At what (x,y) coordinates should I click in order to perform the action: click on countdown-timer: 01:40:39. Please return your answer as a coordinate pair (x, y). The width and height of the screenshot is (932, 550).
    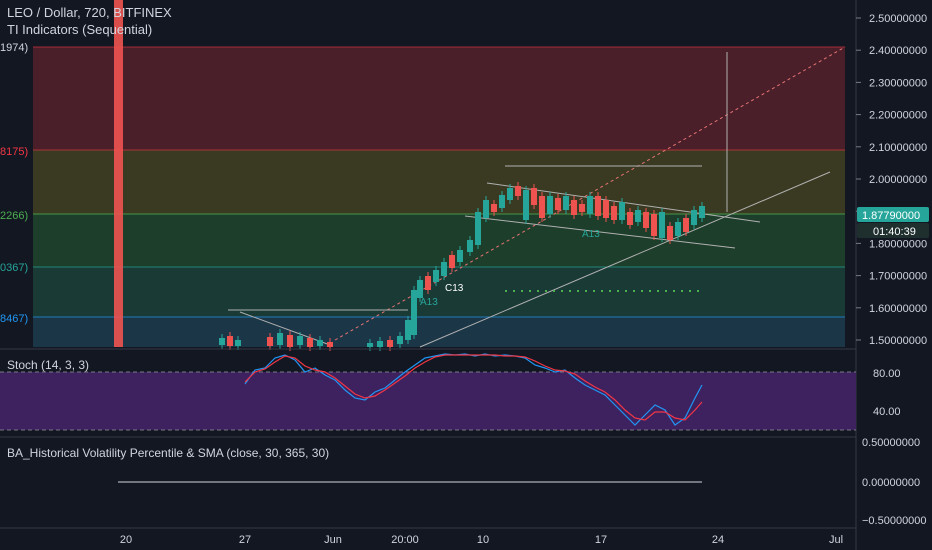
    Looking at the image, I should click on (894, 232).